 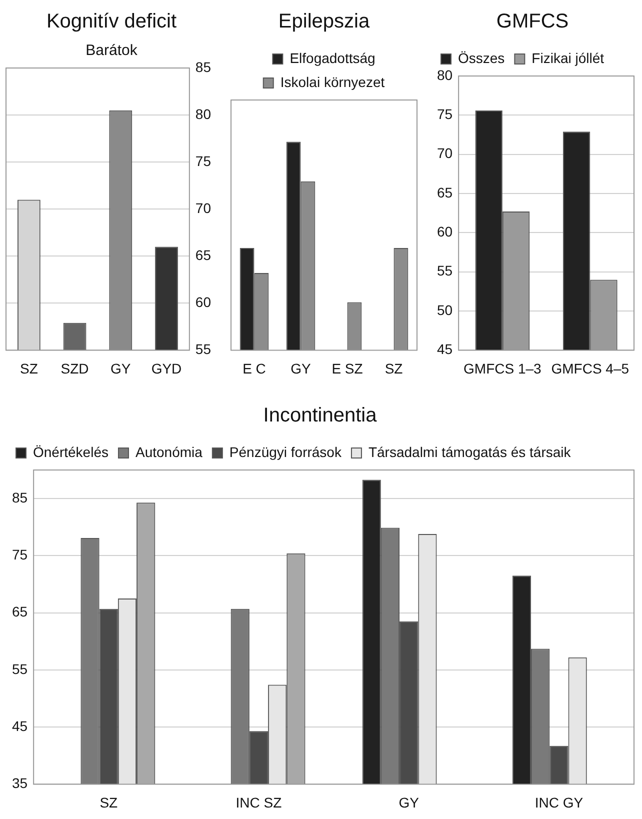 I want to click on y-tick-label: 85, so click(x=20, y=497).